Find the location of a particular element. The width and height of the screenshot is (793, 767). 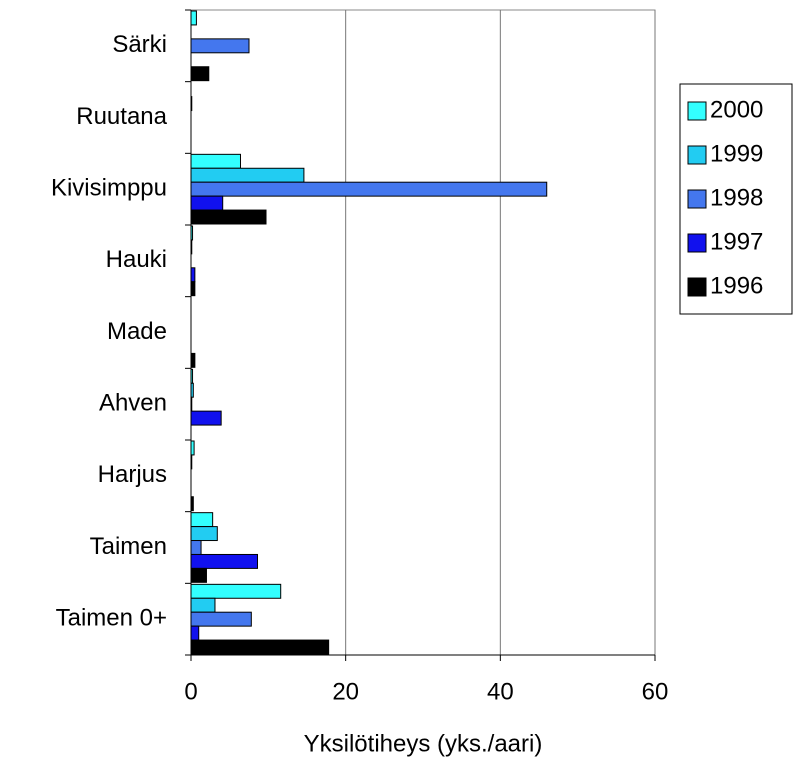

legend-label: 2000 is located at coordinates (736, 109).